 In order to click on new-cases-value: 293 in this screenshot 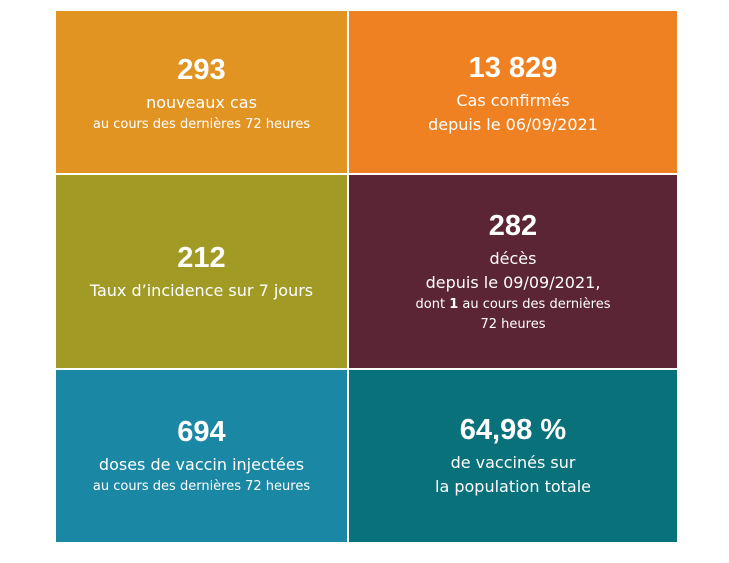, I will do `click(201, 70)`.